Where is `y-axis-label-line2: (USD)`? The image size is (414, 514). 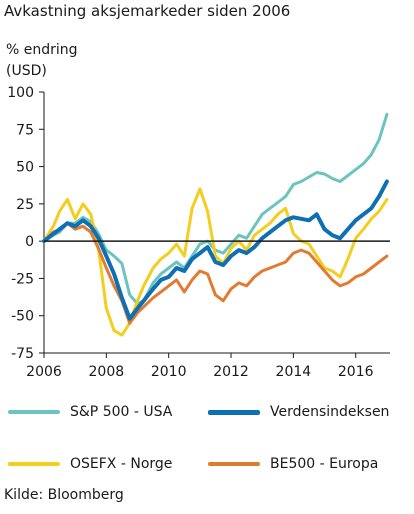 y-axis-label-line2: (USD) is located at coordinates (26, 71).